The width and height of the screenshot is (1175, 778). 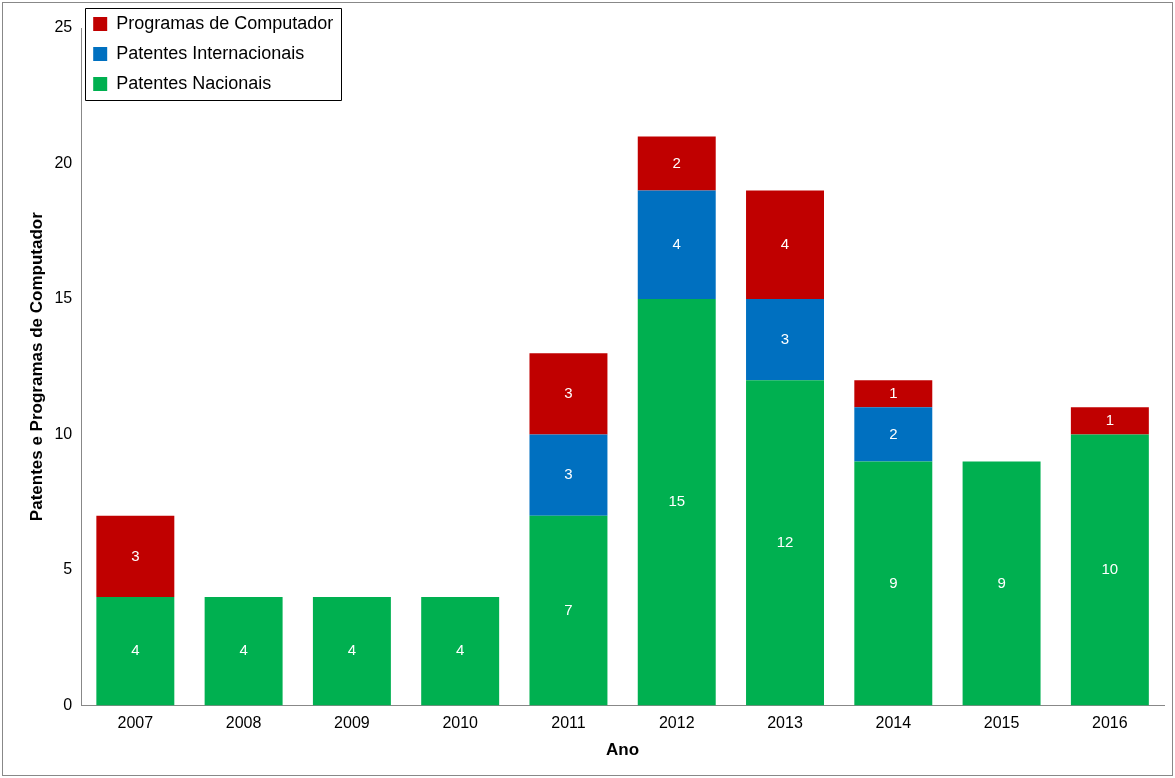 What do you see at coordinates (68, 704) in the screenshot?
I see `y-tick-label: 0` at bounding box center [68, 704].